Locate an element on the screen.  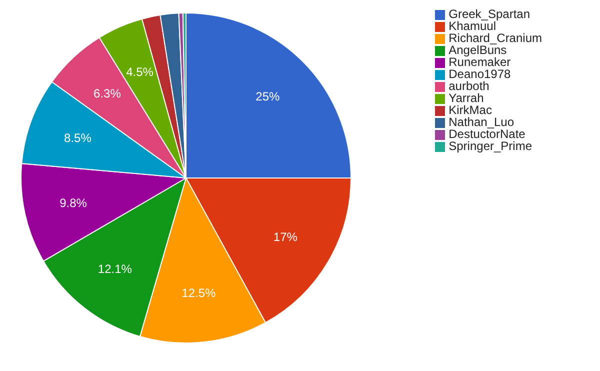
legend-label: Yarrah is located at coordinates (466, 98).